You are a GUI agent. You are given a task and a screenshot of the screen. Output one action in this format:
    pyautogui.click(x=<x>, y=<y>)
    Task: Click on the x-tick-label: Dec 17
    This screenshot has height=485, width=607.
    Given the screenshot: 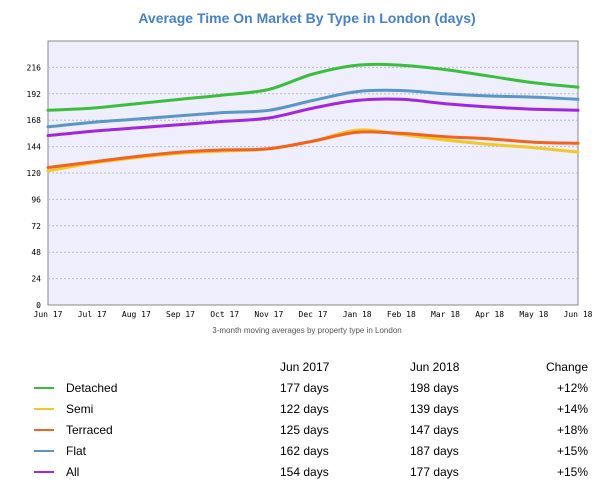 What is the action you would take?
    pyautogui.click(x=313, y=314)
    